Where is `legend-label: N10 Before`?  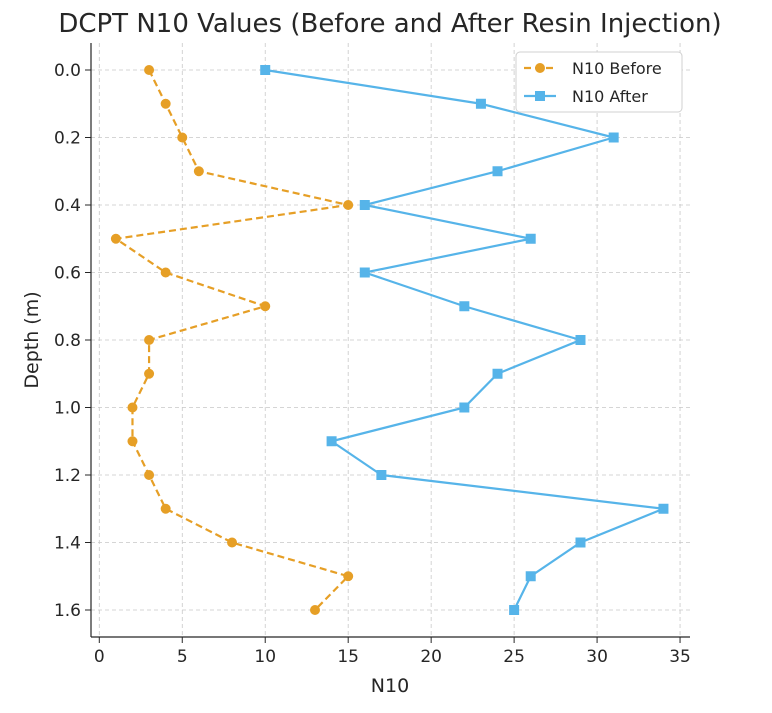
legend-label: N10 Before is located at coordinates (617, 68).